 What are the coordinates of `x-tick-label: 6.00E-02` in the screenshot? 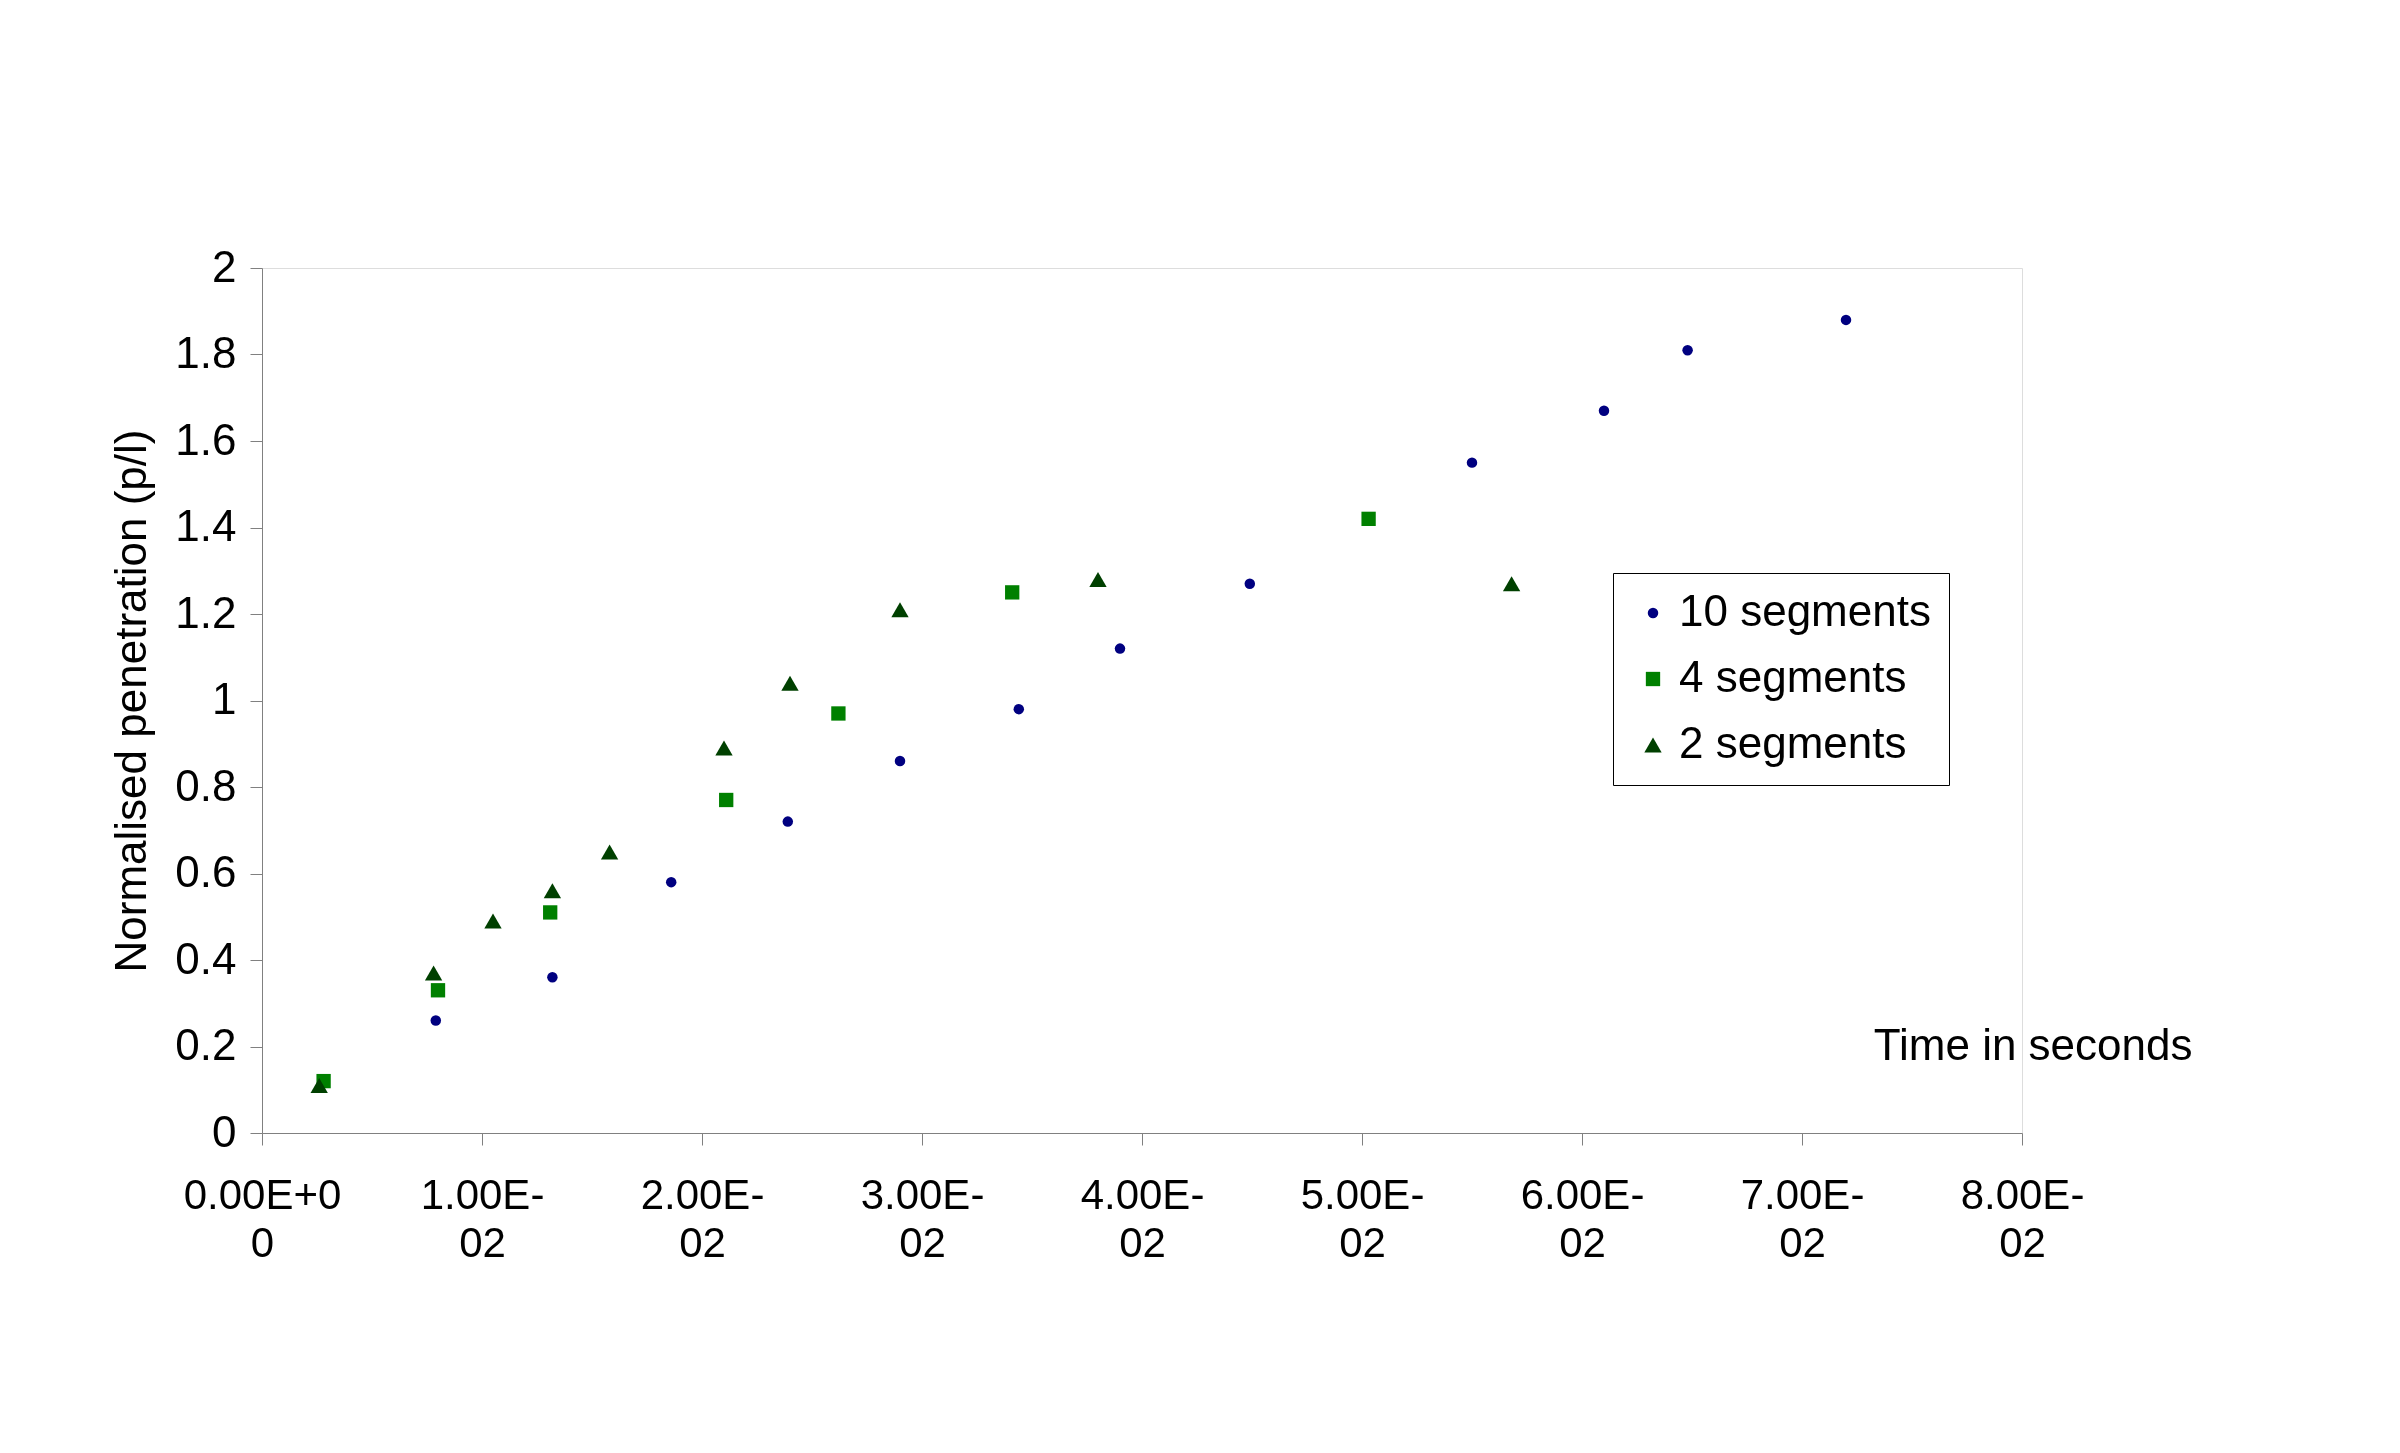 It's located at (1582, 1218).